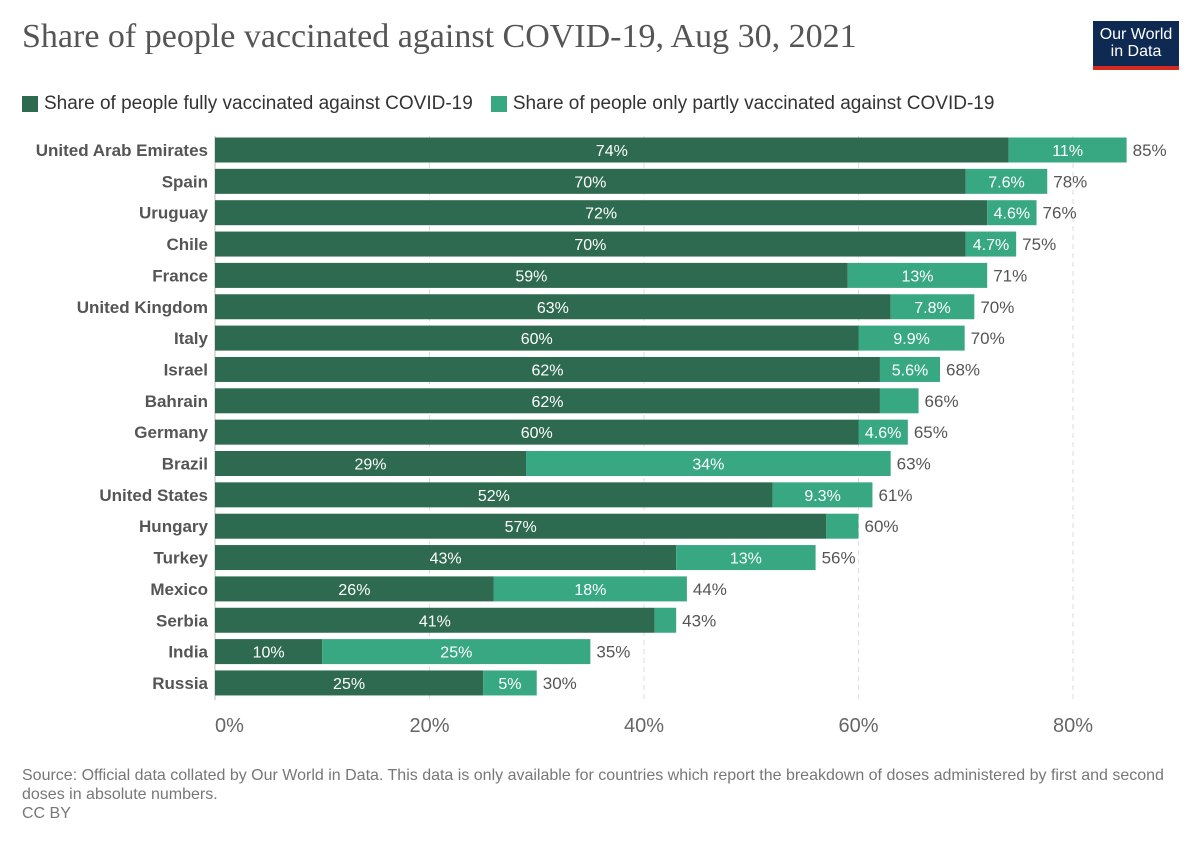 The width and height of the screenshot is (1200, 847). What do you see at coordinates (839, 558) in the screenshot?
I see `total-label: 56%` at bounding box center [839, 558].